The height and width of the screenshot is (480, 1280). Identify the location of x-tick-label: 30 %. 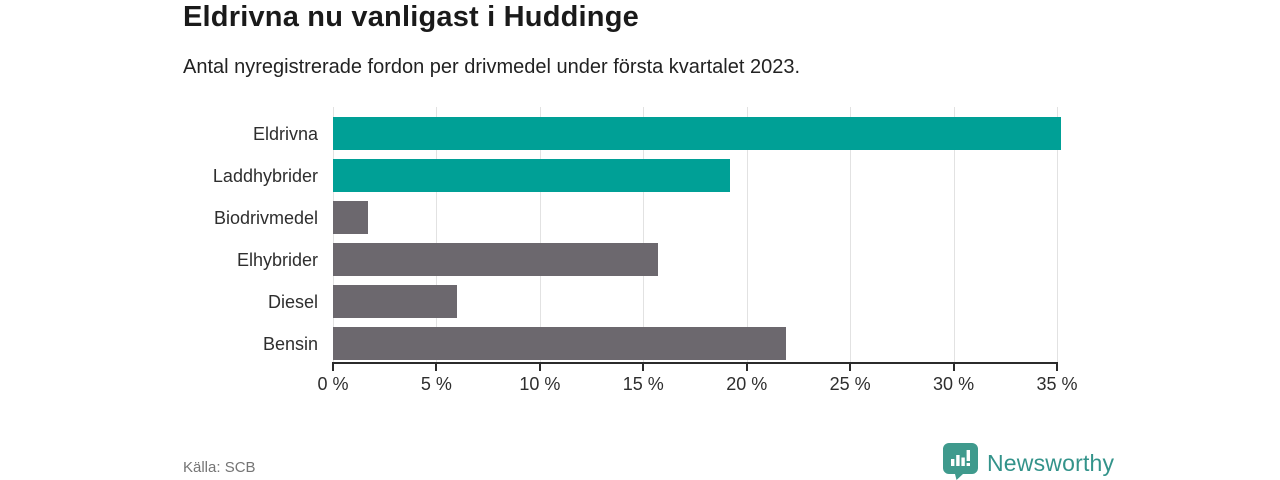
(954, 384).